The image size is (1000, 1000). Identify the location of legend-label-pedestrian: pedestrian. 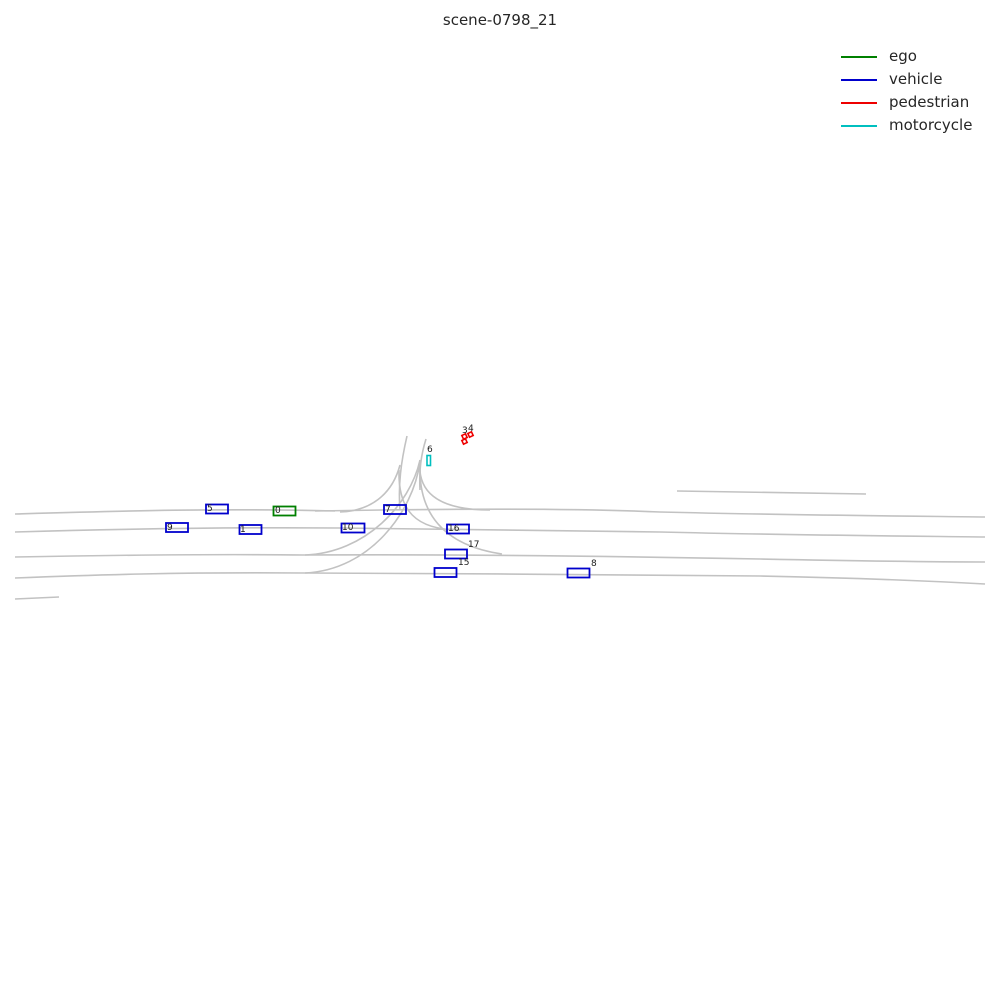
(929, 102).